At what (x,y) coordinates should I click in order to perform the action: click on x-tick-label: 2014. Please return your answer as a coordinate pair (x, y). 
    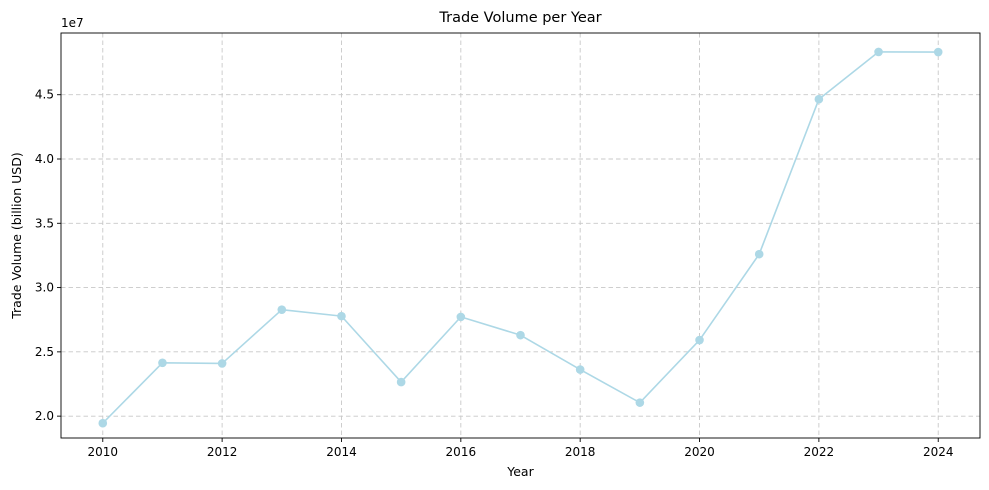
    Looking at the image, I should click on (341, 452).